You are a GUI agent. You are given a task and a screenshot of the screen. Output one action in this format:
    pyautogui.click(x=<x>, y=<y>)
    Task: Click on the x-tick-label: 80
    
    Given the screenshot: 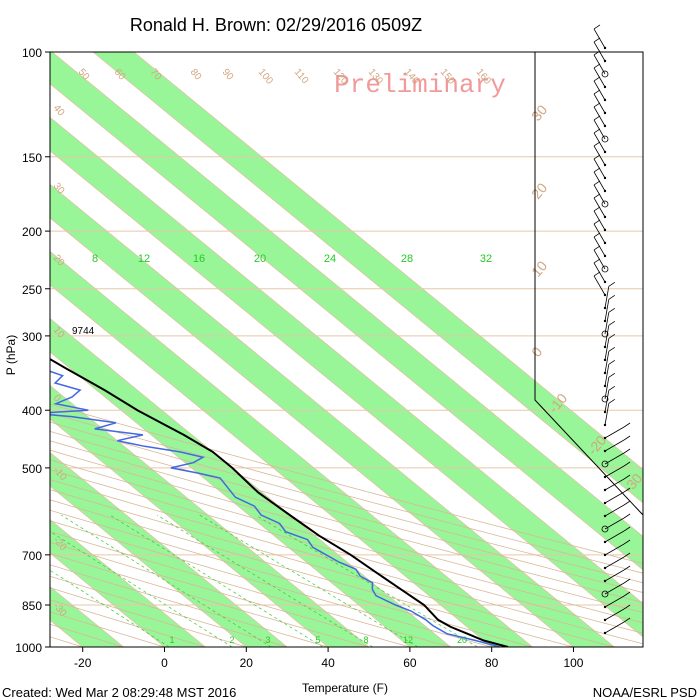 What is the action you would take?
    pyautogui.click(x=492, y=663)
    